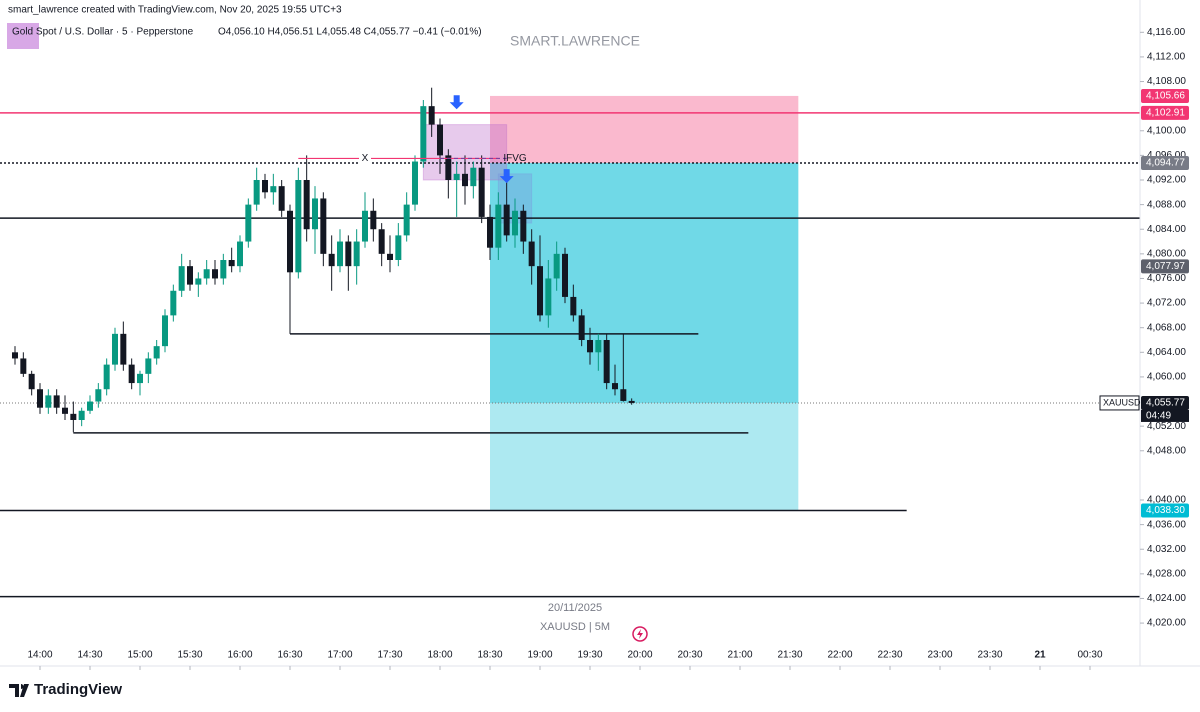 Image resolution: width=1200 pixels, height=712 pixels. What do you see at coordinates (1166, 229) in the screenshot?
I see `y-tick-label: 4,084.00` at bounding box center [1166, 229].